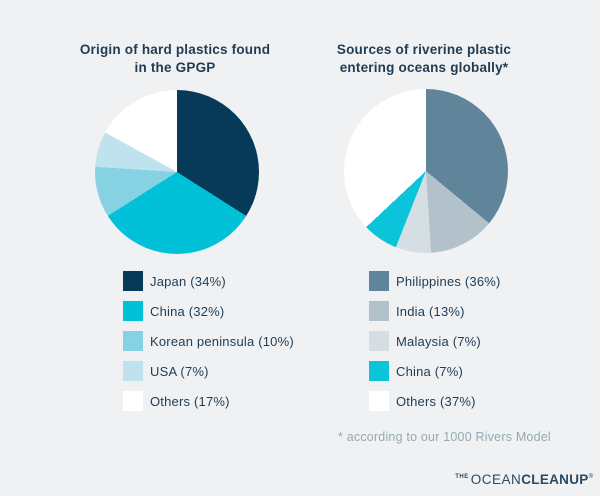  I want to click on legend-label: USA (7%), so click(179, 371).